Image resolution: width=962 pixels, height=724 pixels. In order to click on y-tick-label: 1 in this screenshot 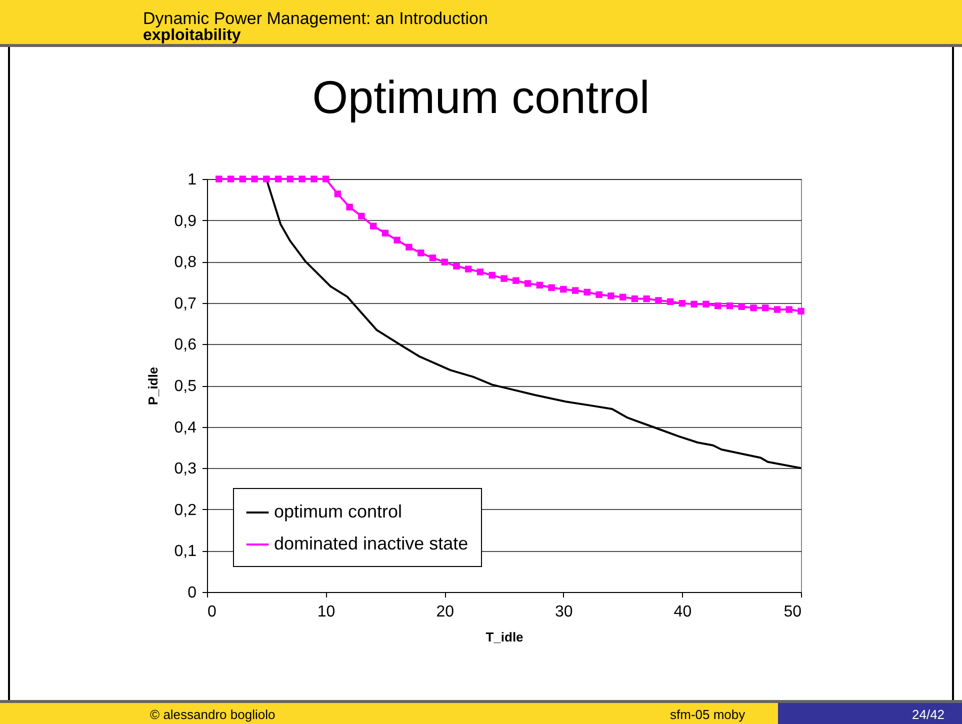, I will do `click(192, 180)`.